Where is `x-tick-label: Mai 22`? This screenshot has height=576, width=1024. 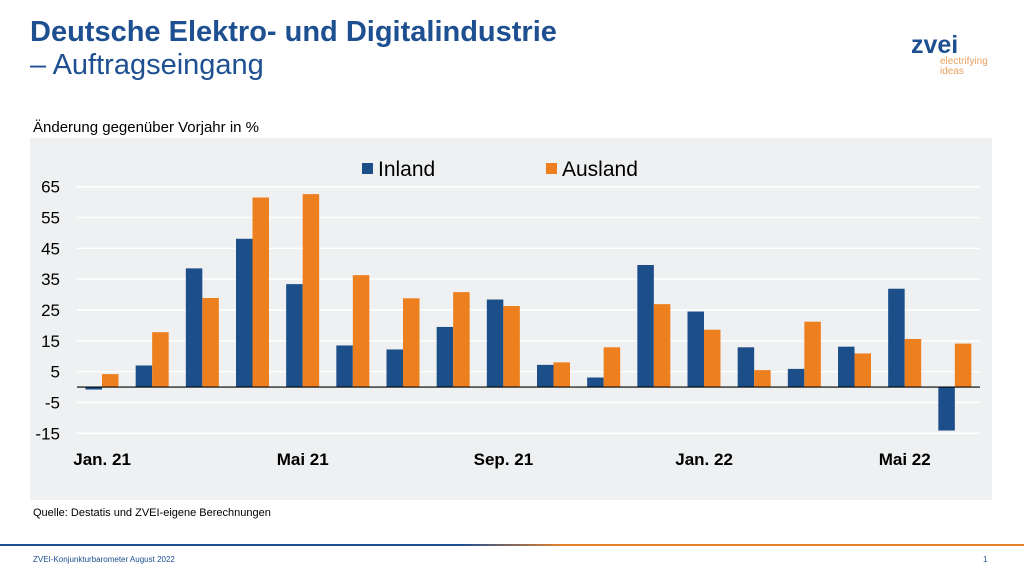
x-tick-label: Mai 22 is located at coordinates (905, 459).